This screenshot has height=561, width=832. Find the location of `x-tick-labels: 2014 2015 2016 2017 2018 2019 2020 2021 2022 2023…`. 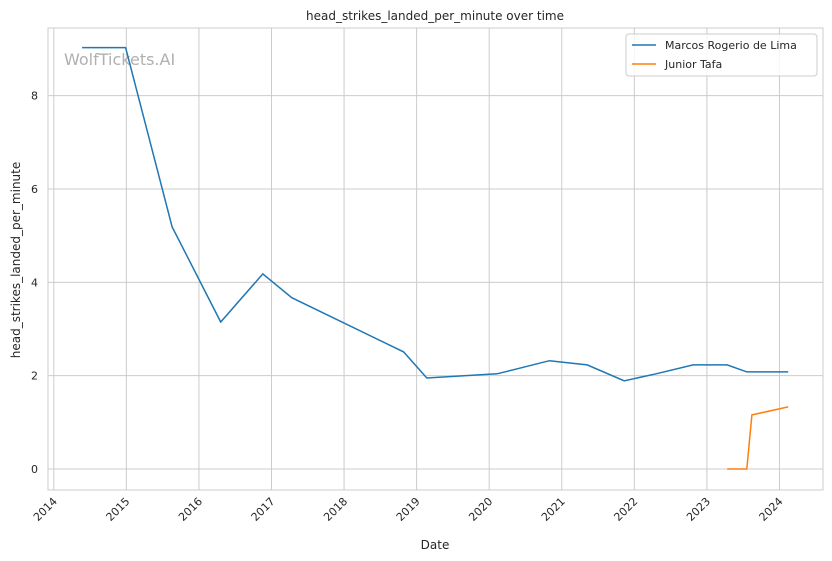

x-tick-labels: 2014 2015 2016 2017 2018 2019 2020 2021 2022 2023… is located at coordinates (408, 509).